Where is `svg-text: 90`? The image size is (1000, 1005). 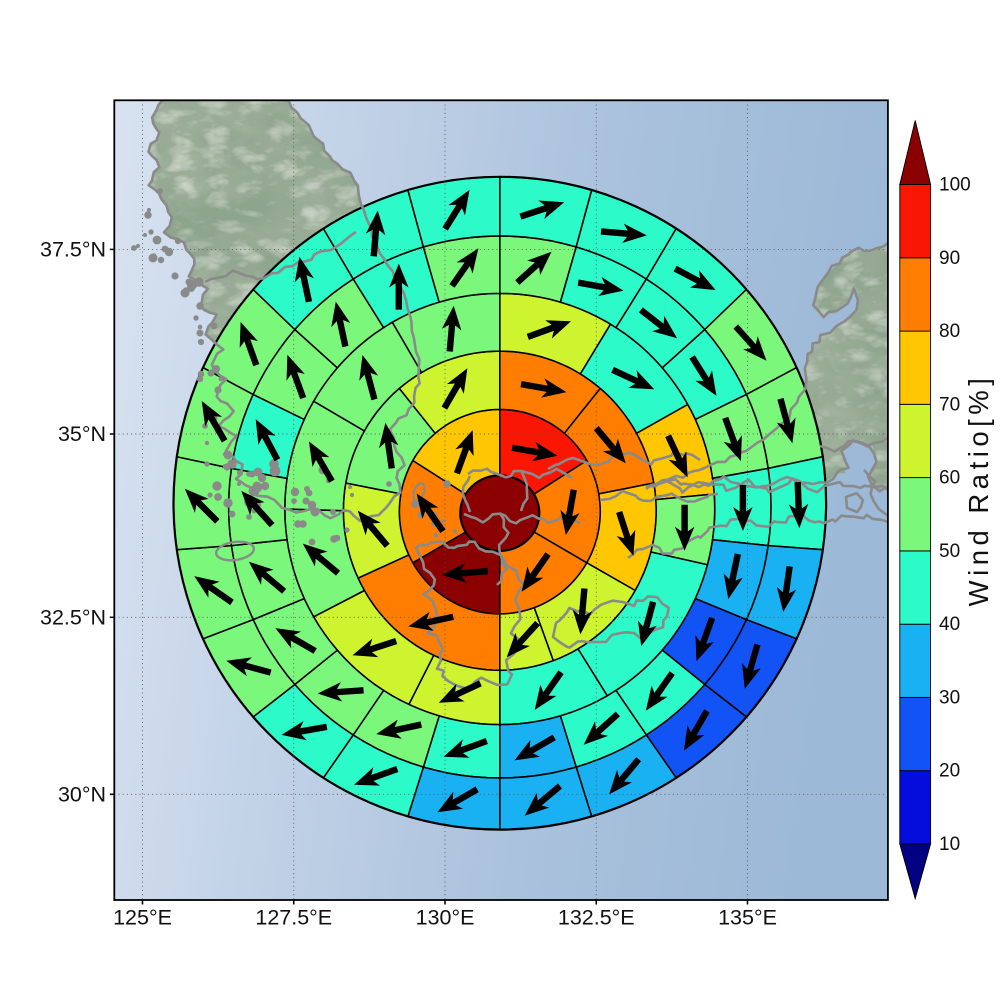 svg-text: 90 is located at coordinates (949, 258).